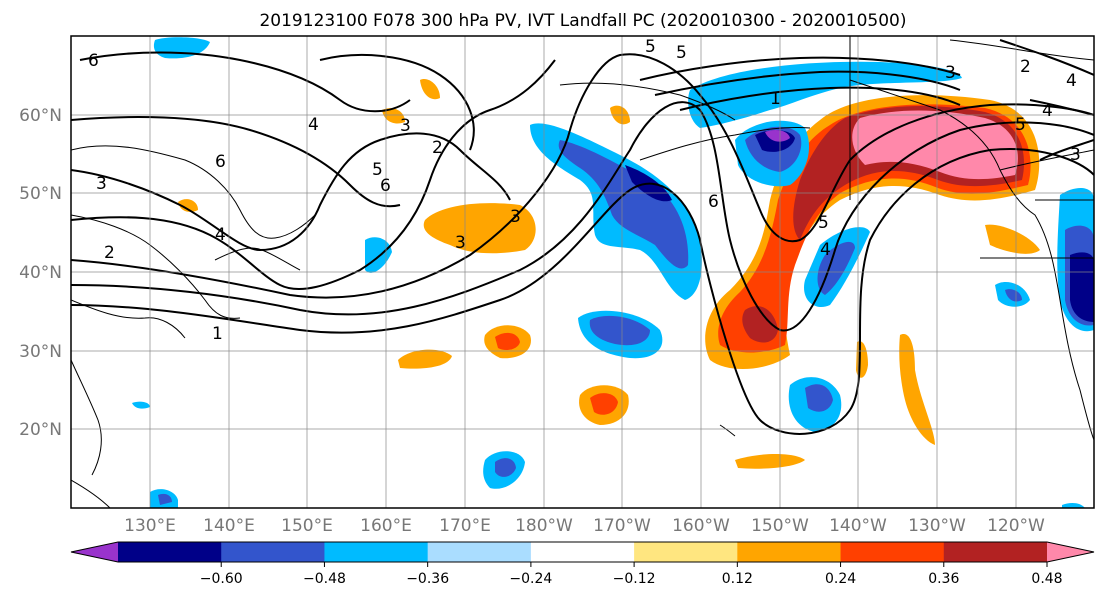 The image size is (1105, 601). What do you see at coordinates (40, 116) in the screenshot?
I see `lat-label: 60°N` at bounding box center [40, 116].